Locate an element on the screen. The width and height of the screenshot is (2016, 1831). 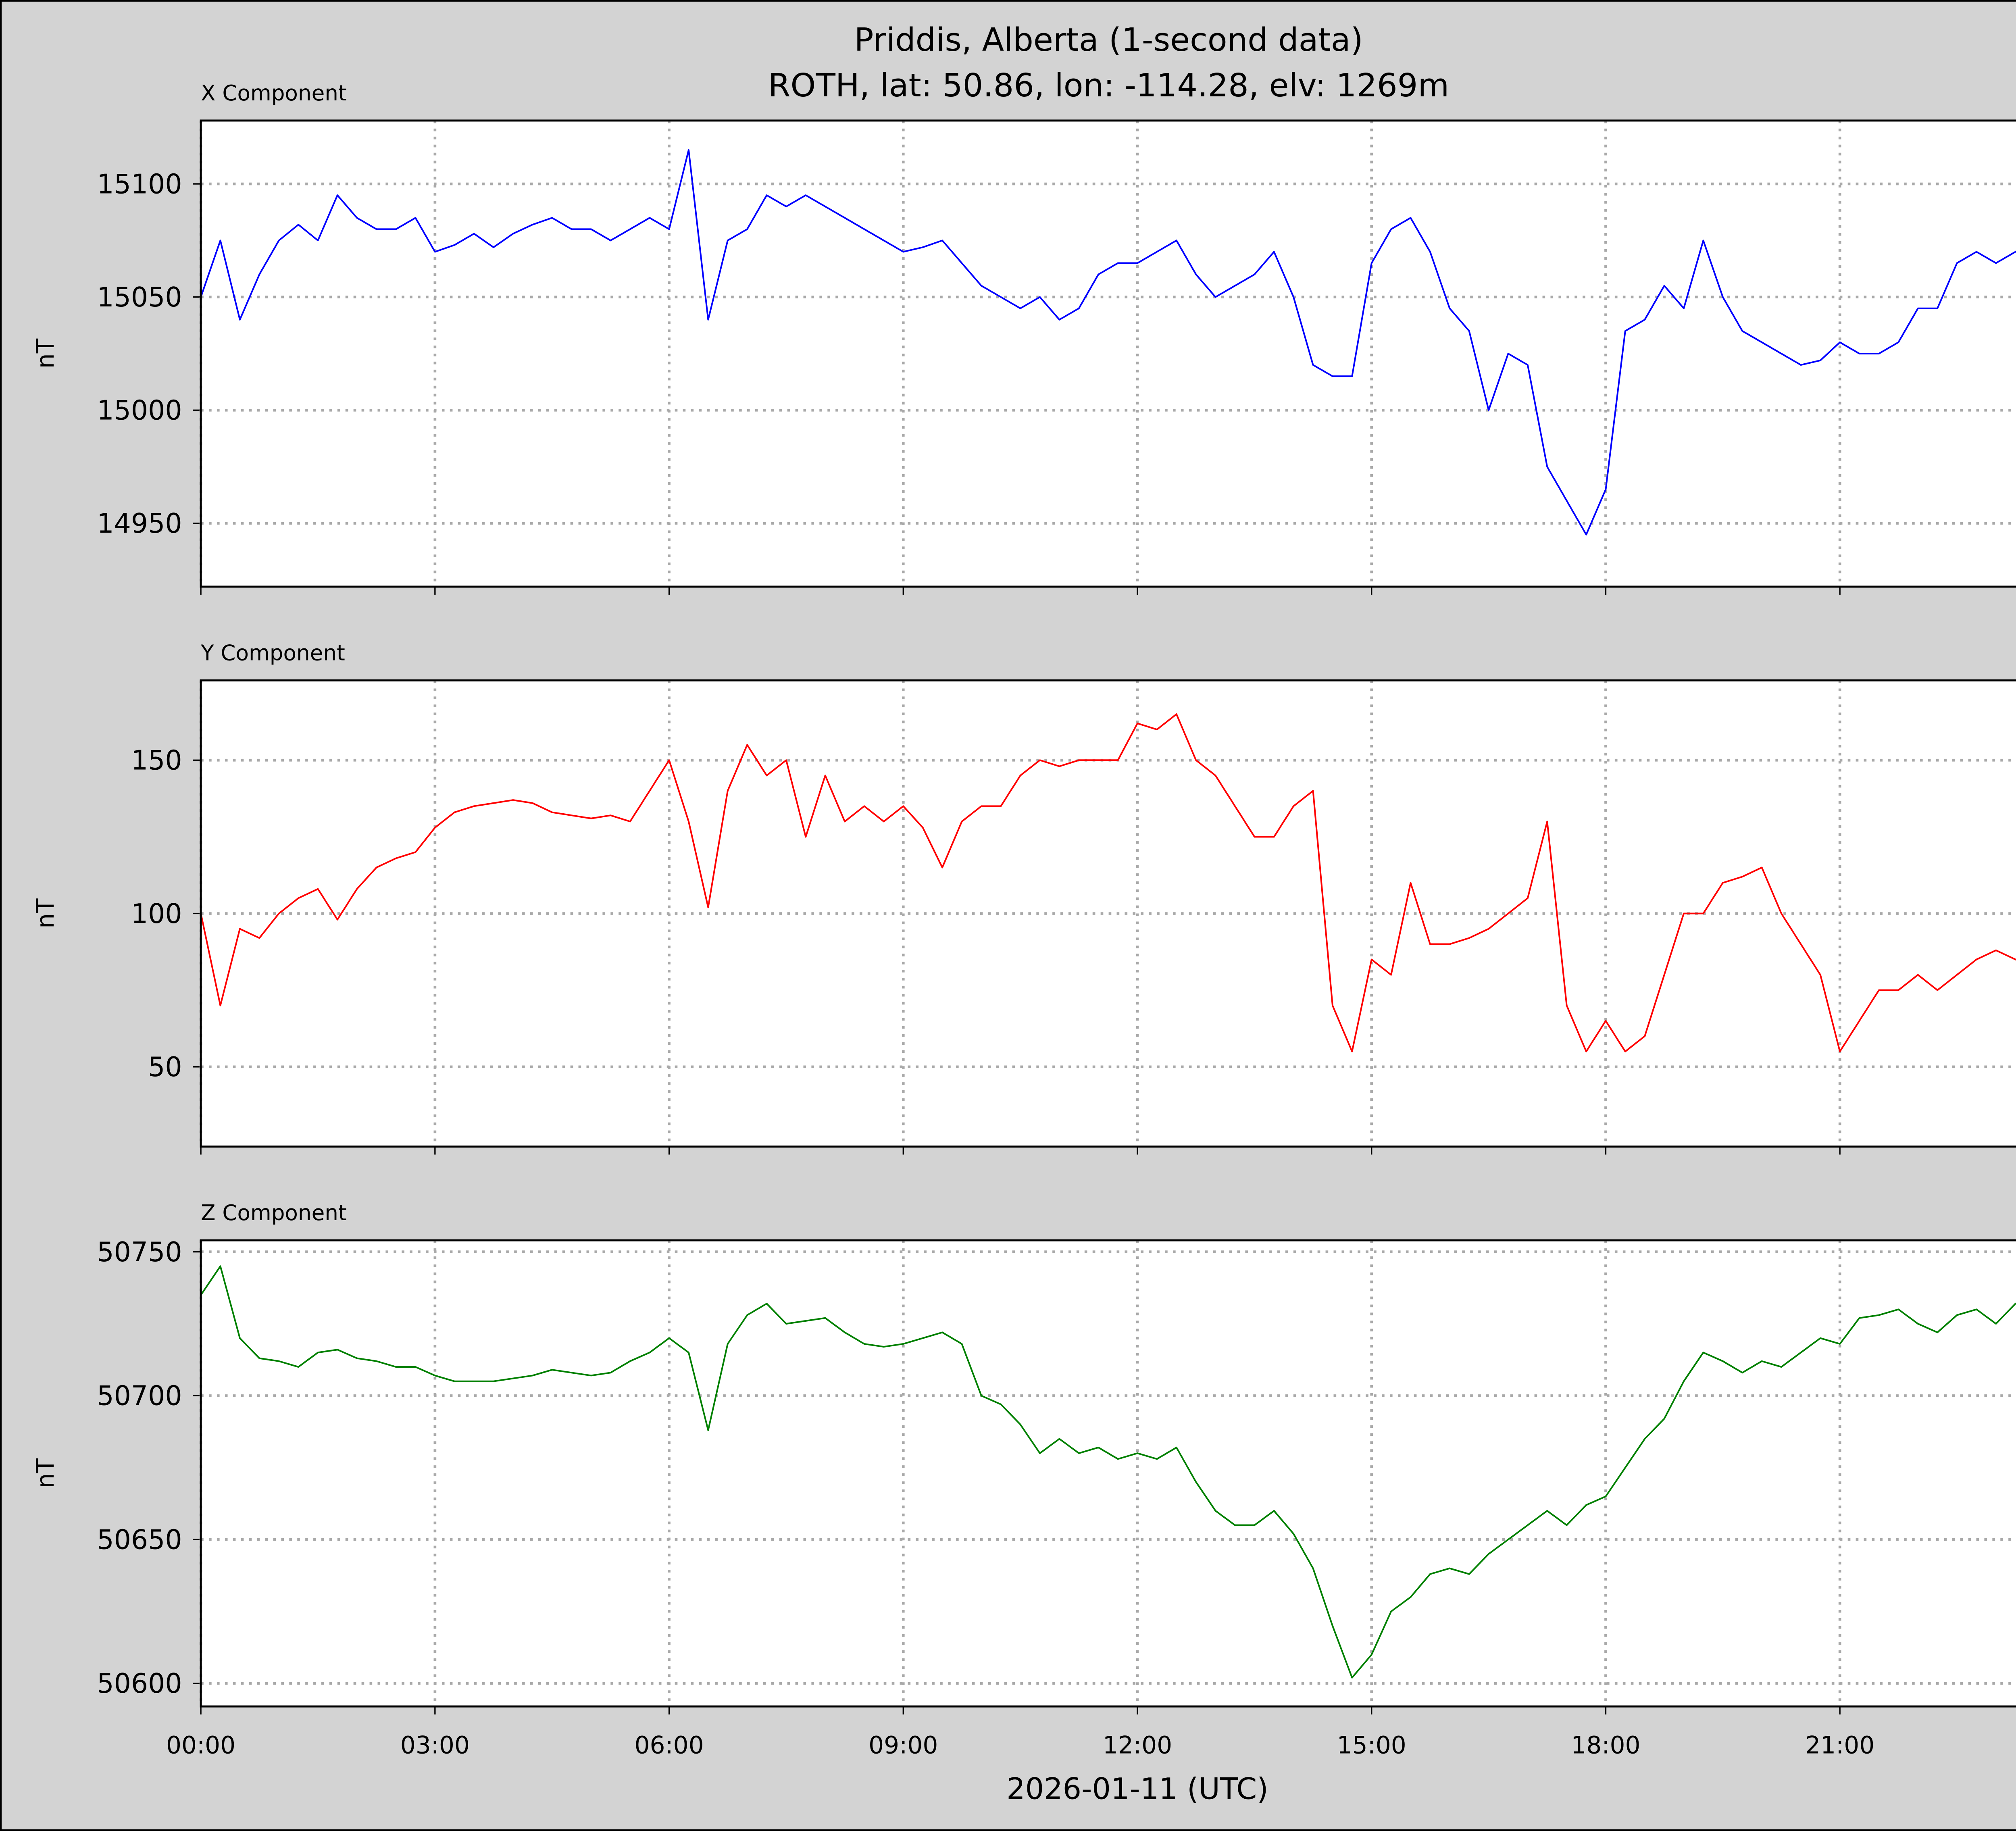
y-tick-label: 50650 is located at coordinates (139, 1539).